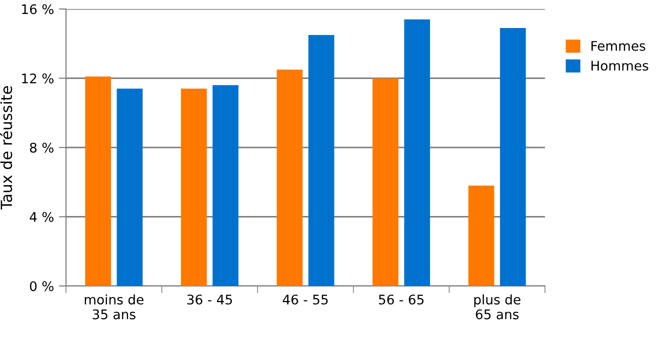 This screenshot has height=350, width=670. What do you see at coordinates (38, 9) in the screenshot?
I see `y-tick-label: 16 %` at bounding box center [38, 9].